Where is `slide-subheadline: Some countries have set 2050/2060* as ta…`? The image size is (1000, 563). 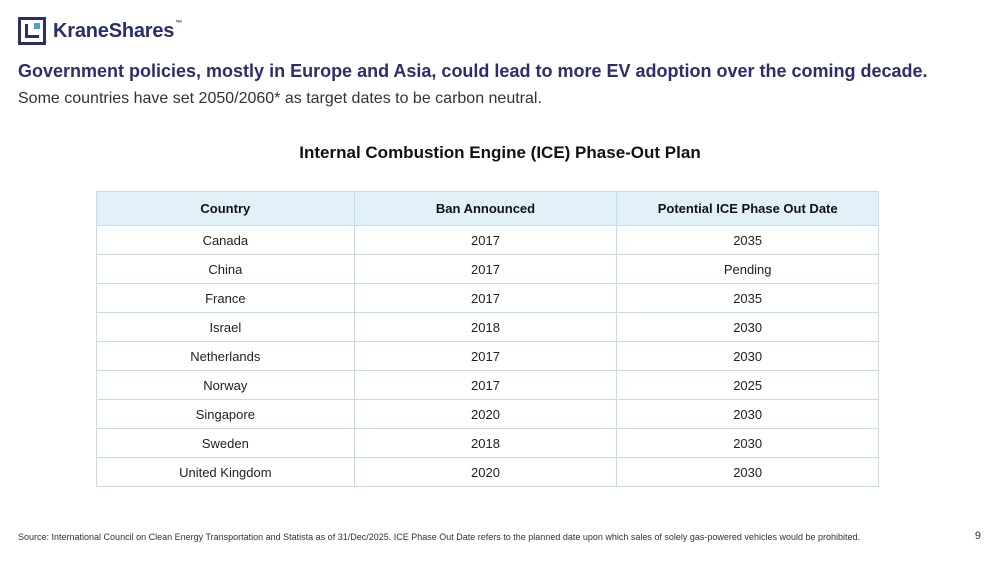 slide-subheadline: Some countries have set 2050/2060* as ta… is located at coordinates (280, 98).